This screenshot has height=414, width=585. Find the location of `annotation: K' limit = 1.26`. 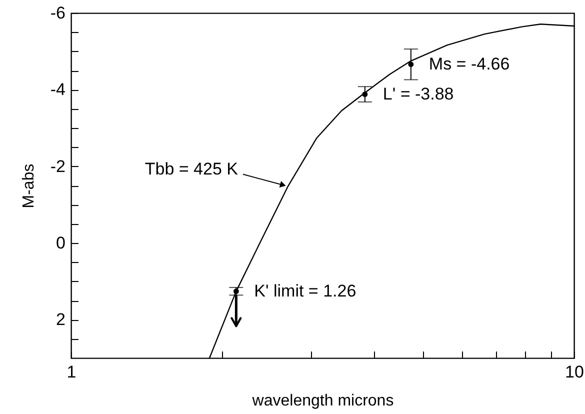

annotation: K' limit = 1.26 is located at coordinates (305, 290).